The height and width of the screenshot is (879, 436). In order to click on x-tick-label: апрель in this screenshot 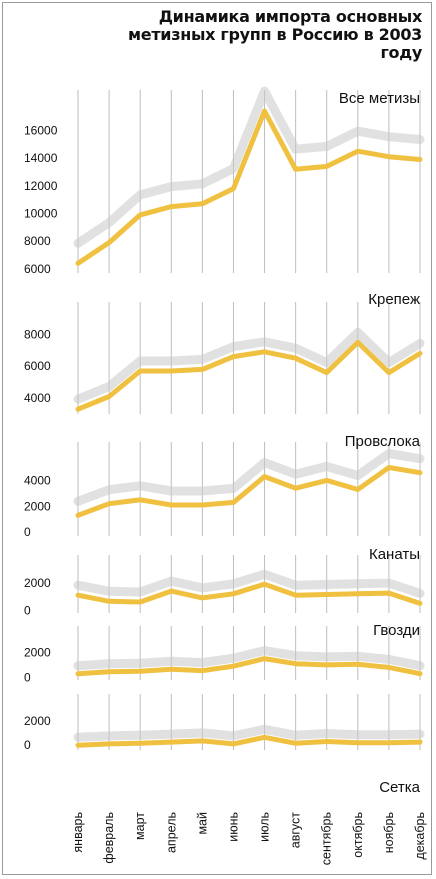, I will do `click(171, 832)`.